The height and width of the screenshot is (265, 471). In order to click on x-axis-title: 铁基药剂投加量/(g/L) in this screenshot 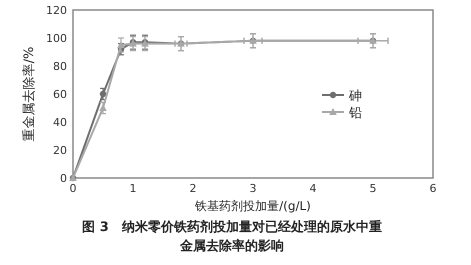, I will do `click(252, 206)`.